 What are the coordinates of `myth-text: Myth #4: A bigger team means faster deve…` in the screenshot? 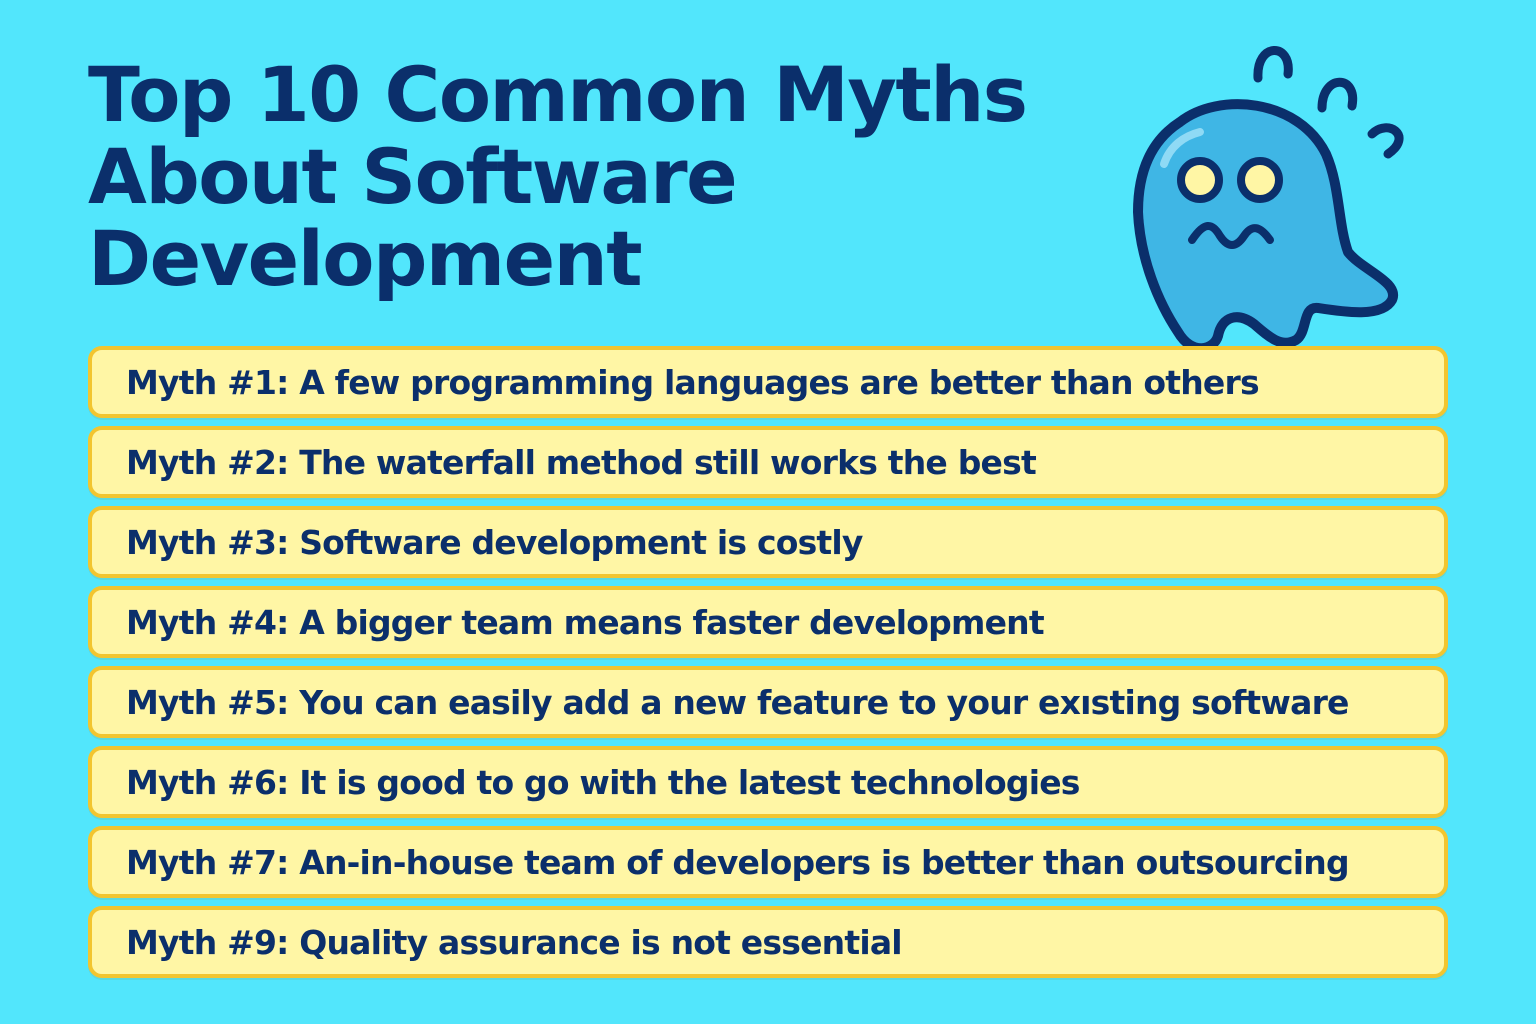 It's located at (585, 622).